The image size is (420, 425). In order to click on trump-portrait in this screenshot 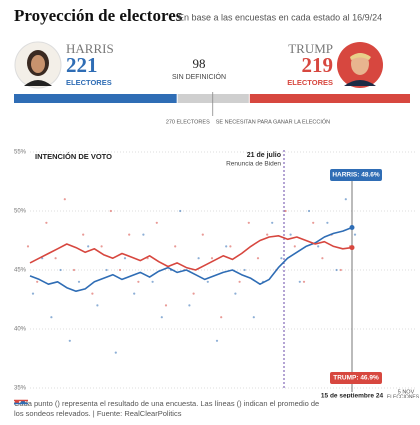, I will do `click(360, 65)`.